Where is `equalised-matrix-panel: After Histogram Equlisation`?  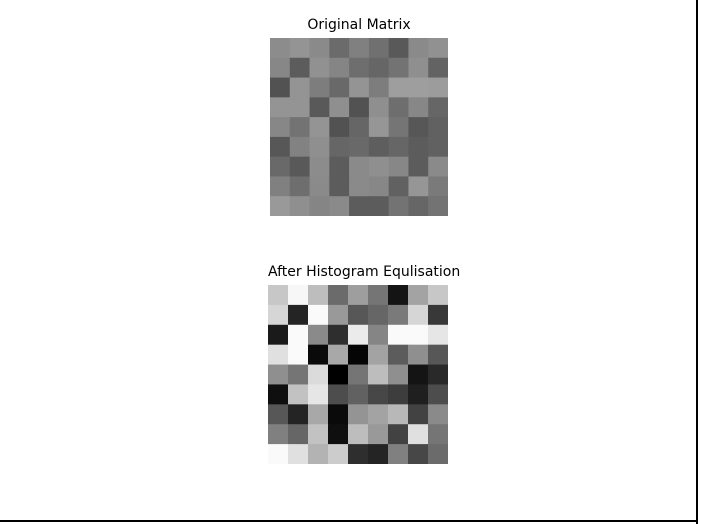 equalised-matrix-panel: After Histogram Equlisation is located at coordinates (364, 363).